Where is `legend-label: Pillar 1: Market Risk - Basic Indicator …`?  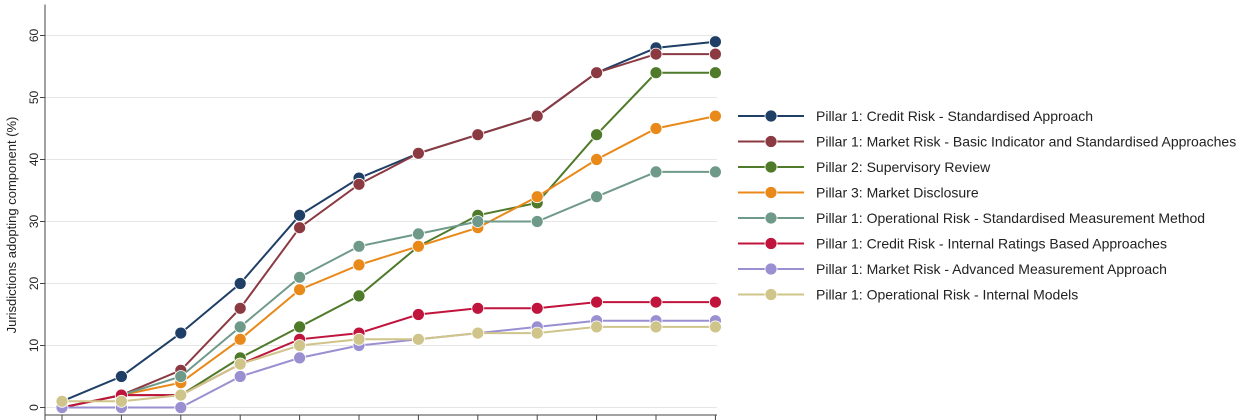 legend-label: Pillar 1: Market Risk - Basic Indicator … is located at coordinates (1026, 142).